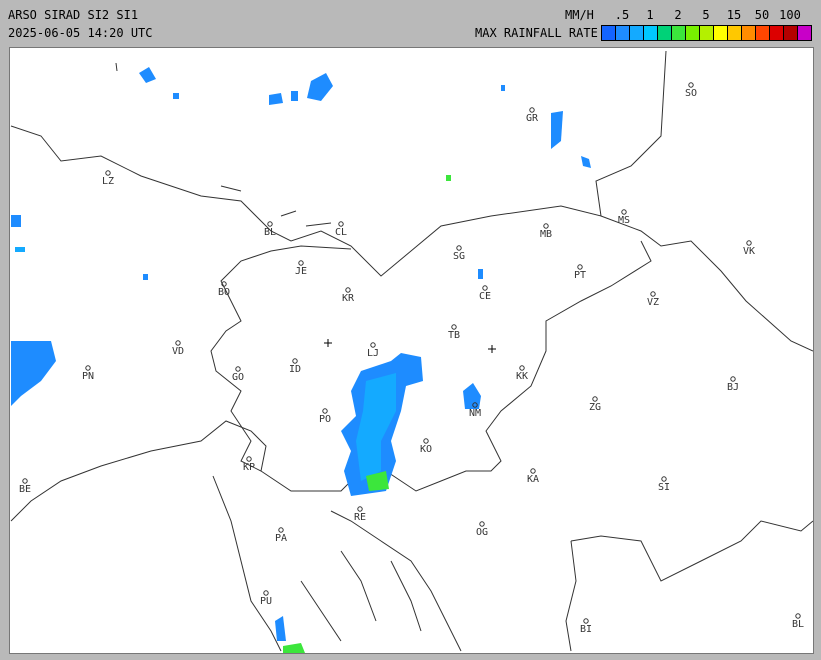  I want to click on color-scale-bar, so click(706, 33).